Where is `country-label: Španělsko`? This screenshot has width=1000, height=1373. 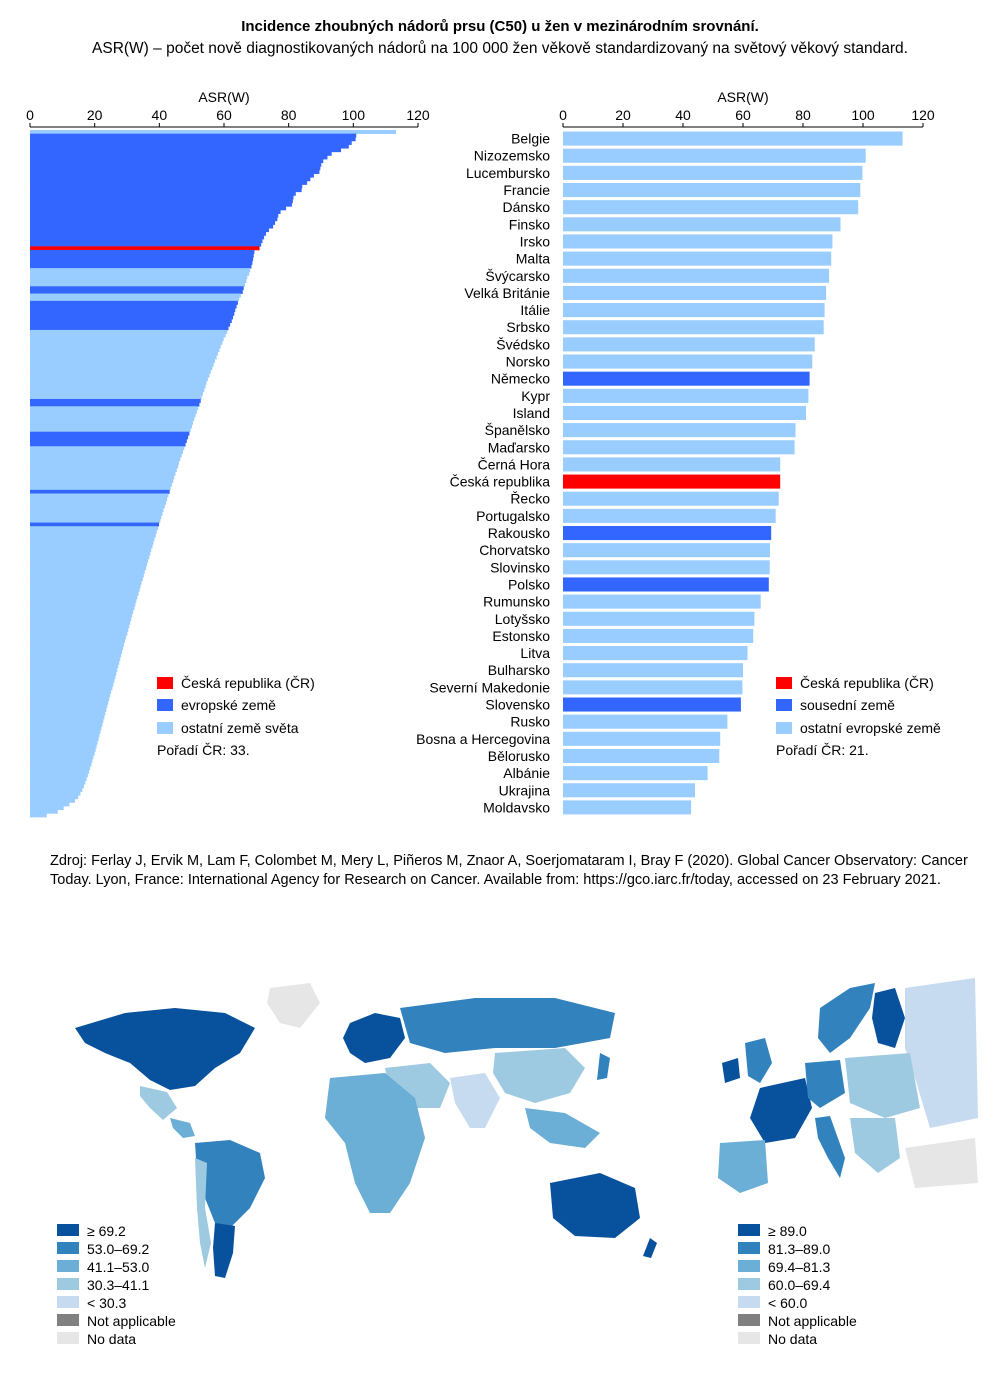 country-label: Španělsko is located at coordinates (518, 430).